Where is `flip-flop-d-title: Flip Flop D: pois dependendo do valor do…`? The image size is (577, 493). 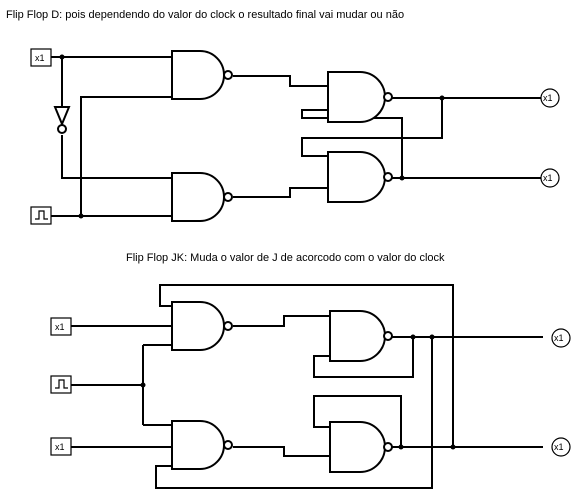 flip-flop-d-title: Flip Flop D: pois dependendo do valor do… is located at coordinates (205, 15).